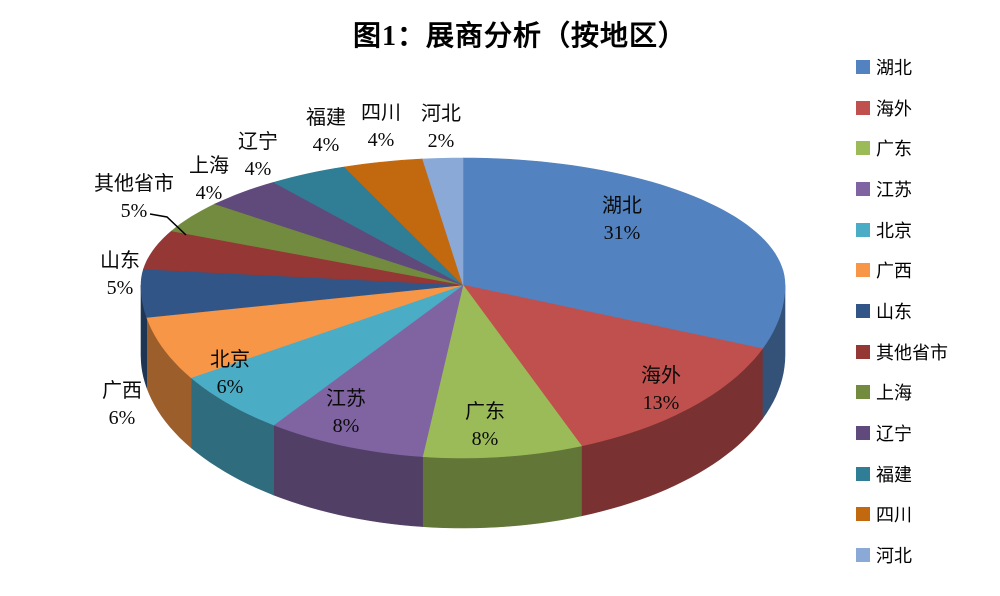 The height and width of the screenshot is (596, 1000). Describe the element at coordinates (661, 403) in the screenshot. I see `slice-label-percent: 13%` at that location.